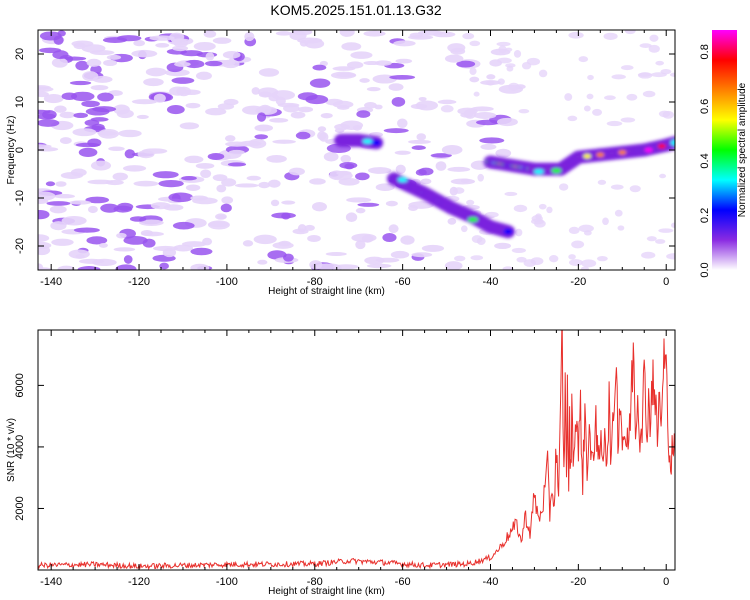 The height and width of the screenshot is (600, 750). I want to click on spectrogram-y-tick-label: 0, so click(20, 150).